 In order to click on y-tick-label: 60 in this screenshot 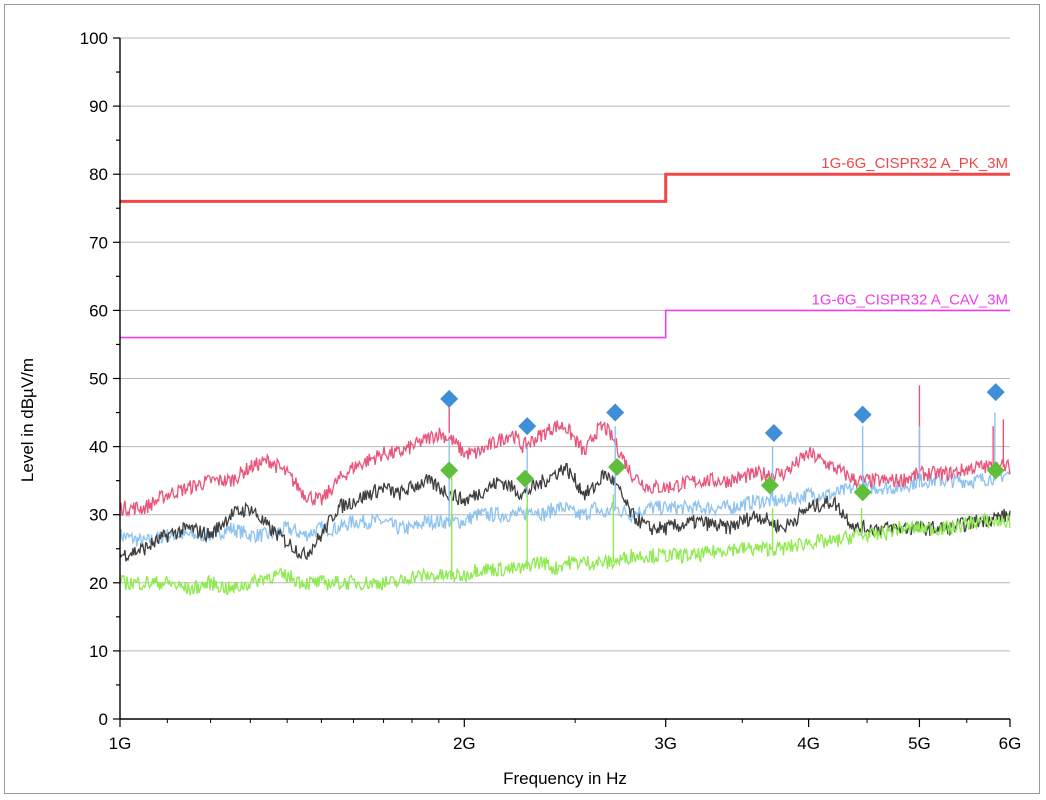, I will do `click(98, 310)`.